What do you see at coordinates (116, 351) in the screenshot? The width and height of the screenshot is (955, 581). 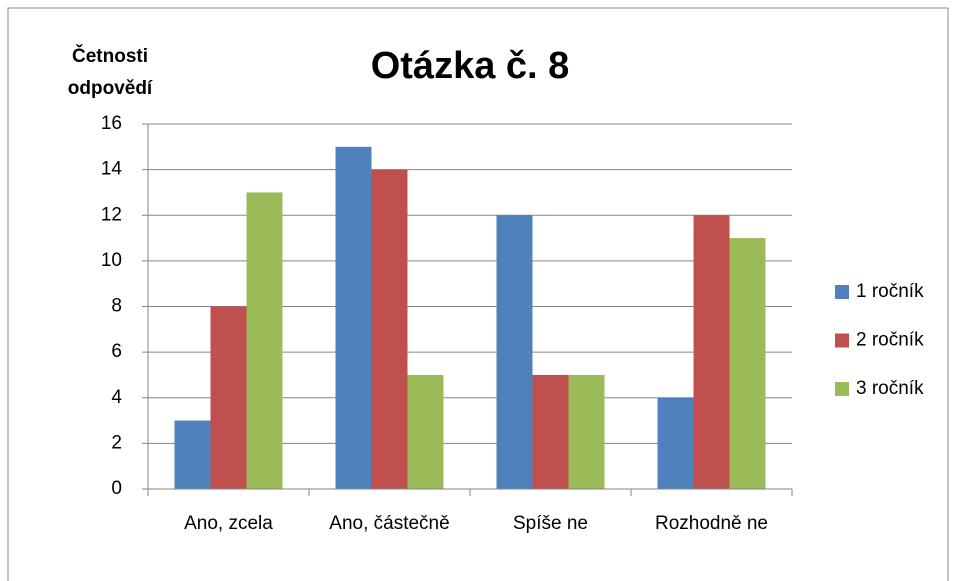 I see `y-tick-label: 6` at bounding box center [116, 351].